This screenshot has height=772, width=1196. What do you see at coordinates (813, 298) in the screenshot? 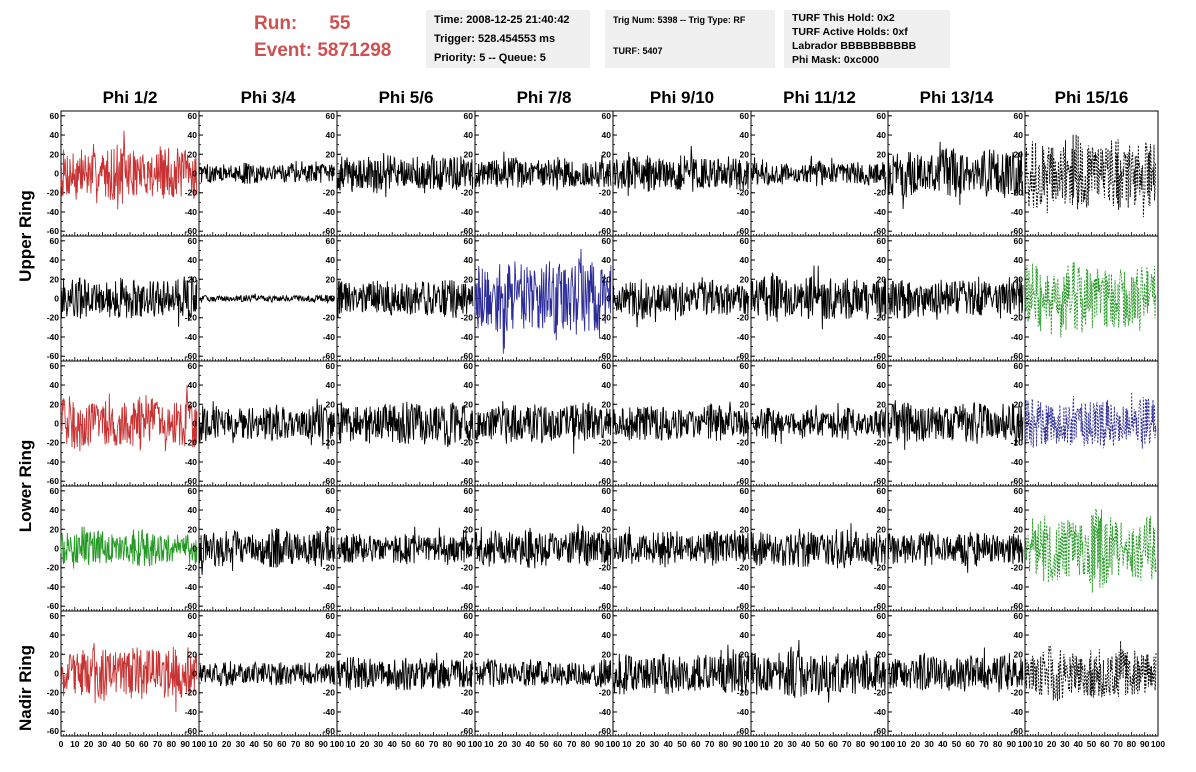
I see `panel-r2-c6: -60 -40 -20 0 20 40 60` at bounding box center [813, 298].